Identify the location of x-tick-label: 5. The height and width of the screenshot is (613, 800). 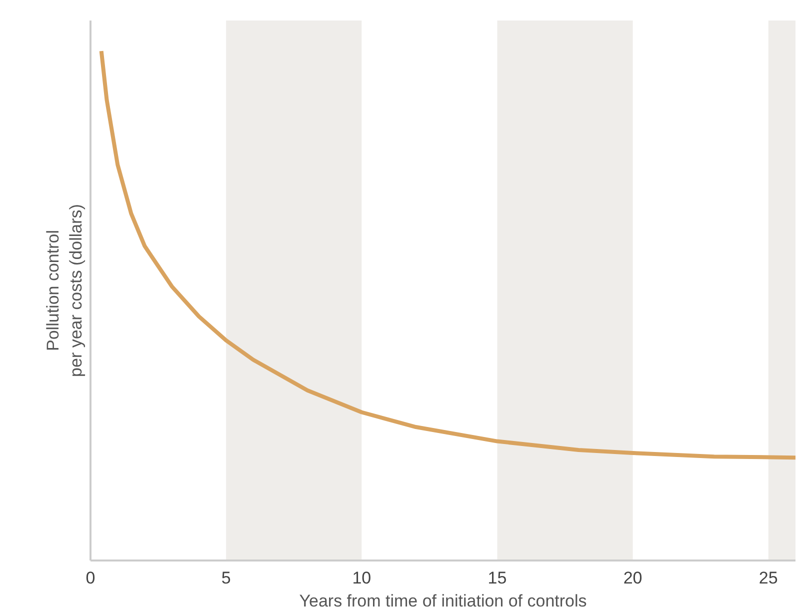
(226, 578).